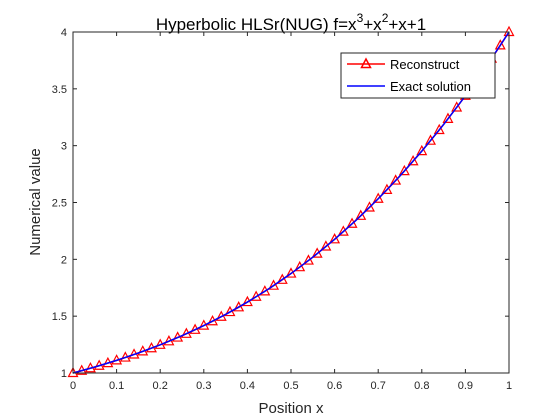  I want to click on y-axis-label: Numerical value, so click(35, 202).